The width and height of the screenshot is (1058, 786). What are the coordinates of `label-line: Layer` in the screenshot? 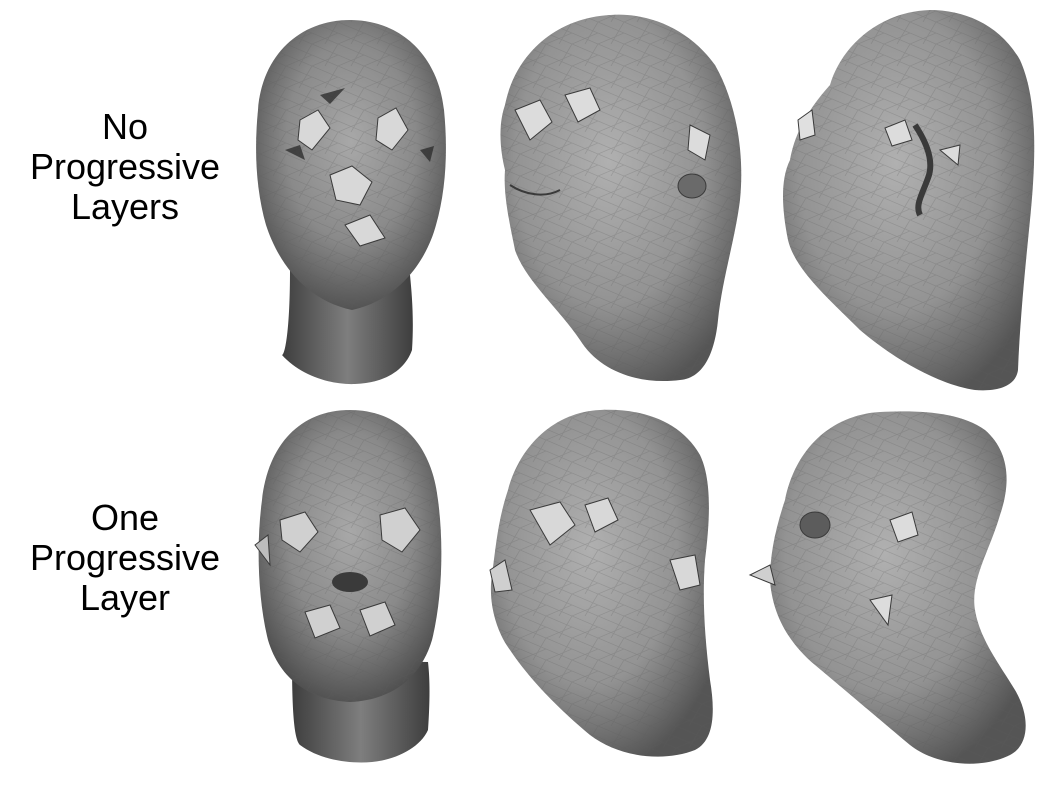 It's located at (125, 597).